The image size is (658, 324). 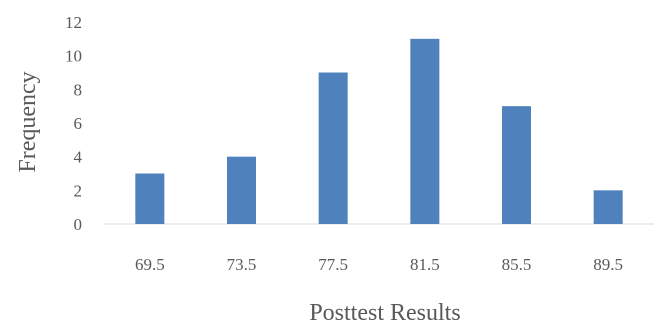 I want to click on bar-77.5, so click(x=333, y=148).